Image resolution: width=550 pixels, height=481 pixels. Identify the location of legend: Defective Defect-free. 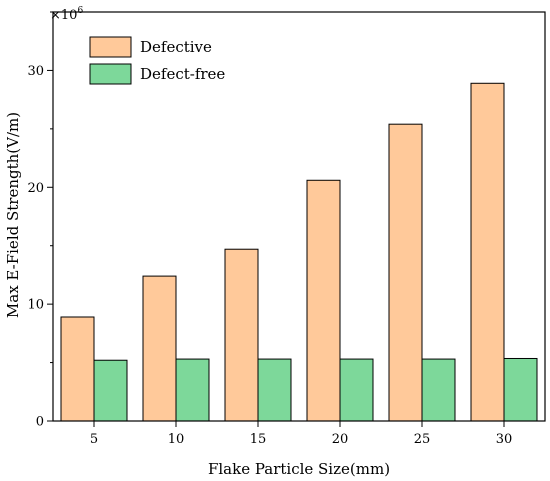
(157, 60).